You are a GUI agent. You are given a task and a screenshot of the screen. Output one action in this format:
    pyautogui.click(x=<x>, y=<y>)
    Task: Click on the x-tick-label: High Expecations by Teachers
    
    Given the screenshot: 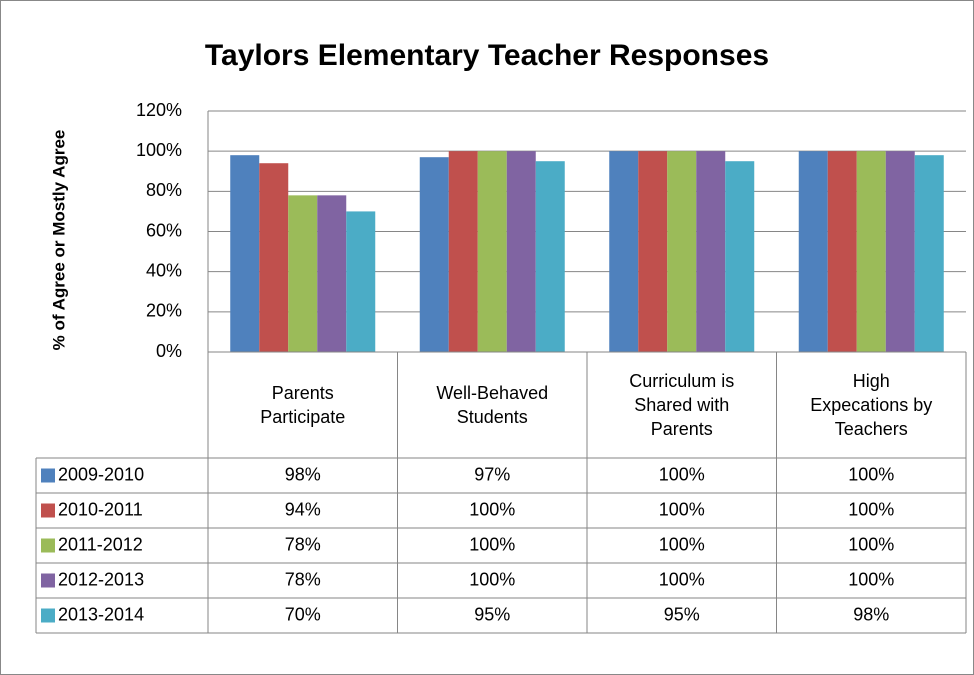 What is the action you would take?
    pyautogui.click(x=872, y=405)
    